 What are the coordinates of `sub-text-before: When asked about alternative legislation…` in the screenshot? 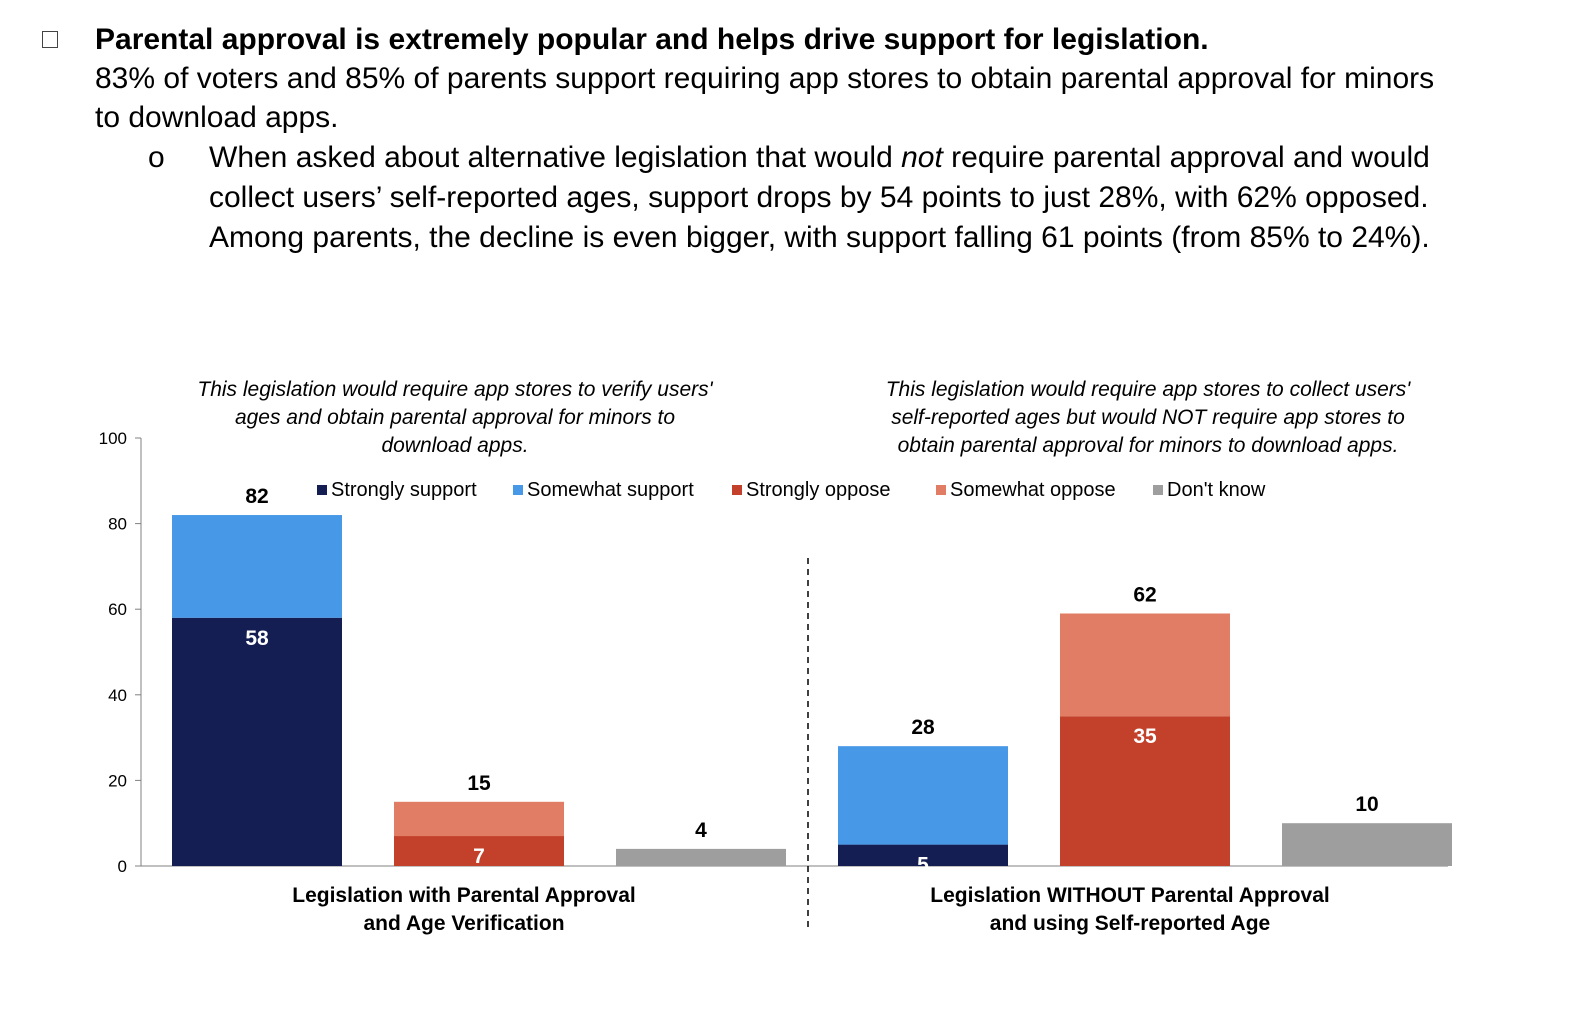 It's located at (555, 157).